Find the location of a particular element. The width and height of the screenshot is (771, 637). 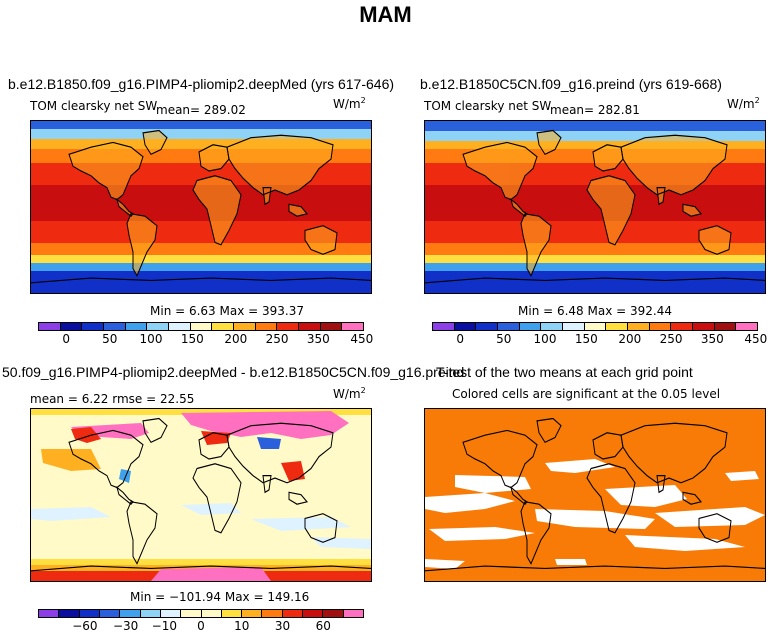

panel-3-stats-label: mean = 6.22 rmse = 22.55 is located at coordinates (112, 399).